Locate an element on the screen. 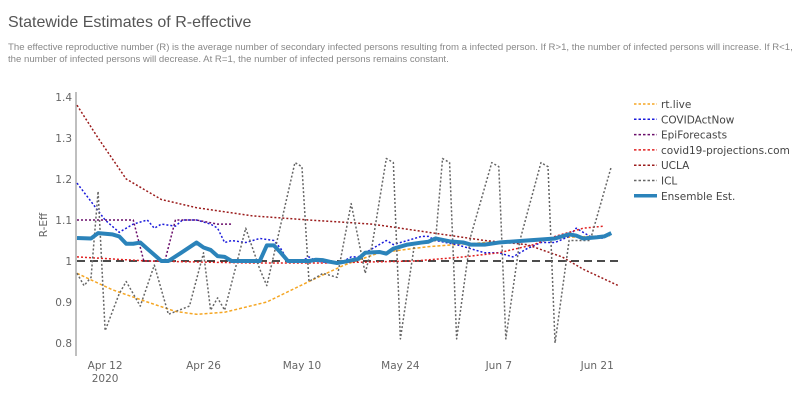 This screenshot has width=800, height=405. x-tick-label: Jun 7 is located at coordinates (498, 366).